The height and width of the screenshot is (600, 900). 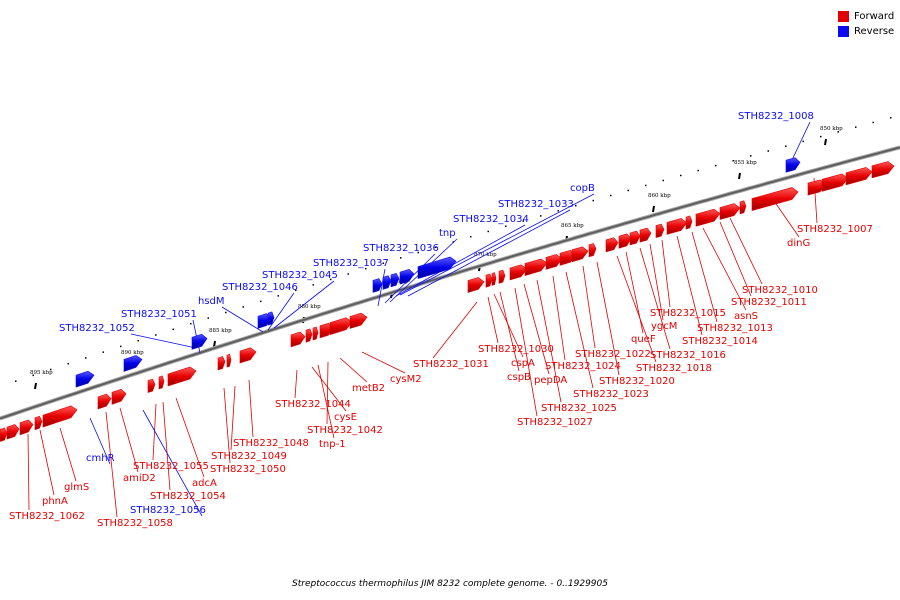 What do you see at coordinates (188, 496) in the screenshot?
I see `gene-label-sth8232-1054: STH8232_1054` at bounding box center [188, 496].